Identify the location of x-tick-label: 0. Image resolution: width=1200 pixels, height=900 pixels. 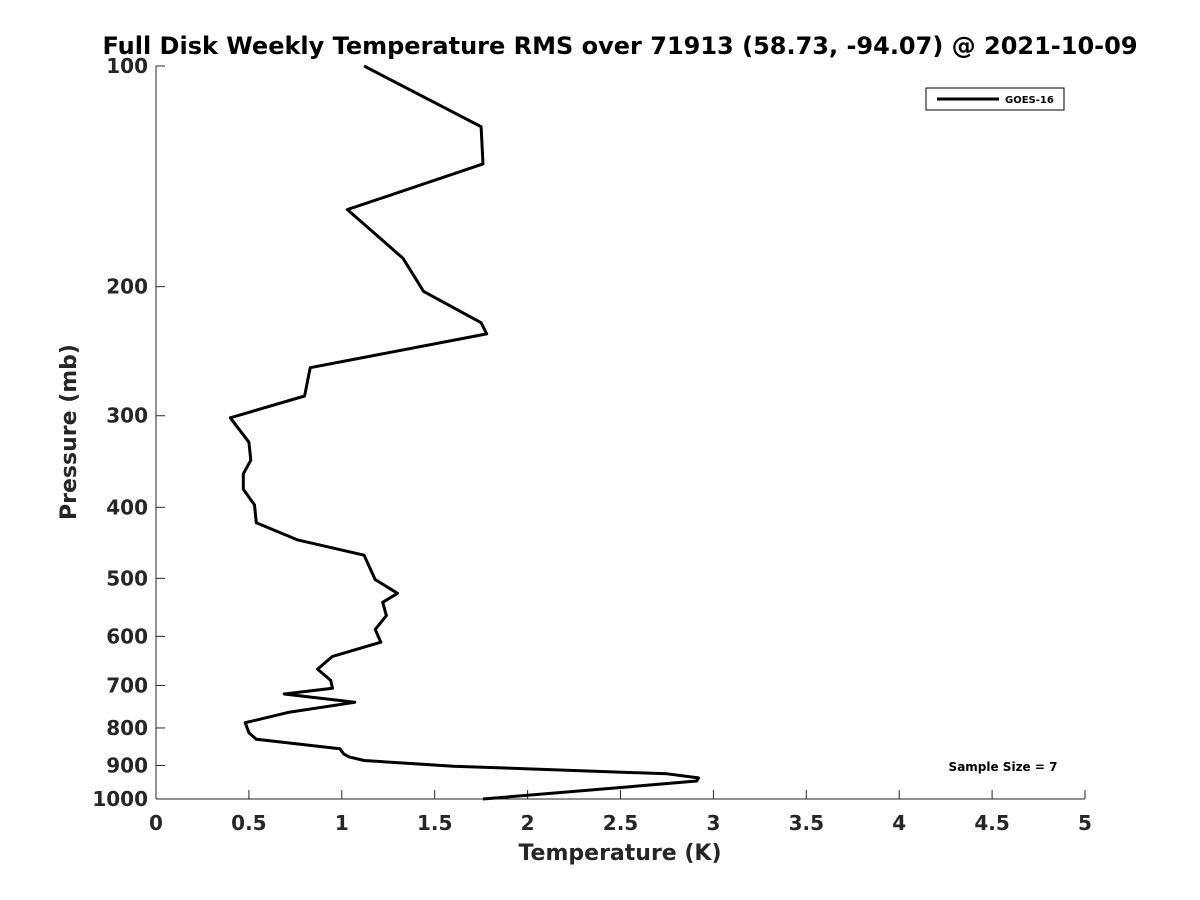
(156, 823).